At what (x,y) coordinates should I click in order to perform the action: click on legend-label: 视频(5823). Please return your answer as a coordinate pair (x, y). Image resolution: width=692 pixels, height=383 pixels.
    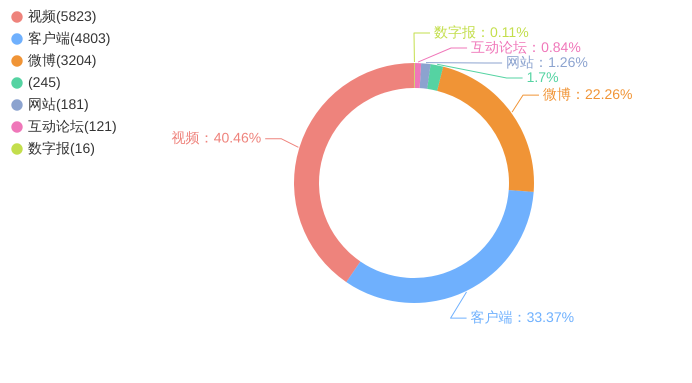
    Looking at the image, I should click on (62, 16).